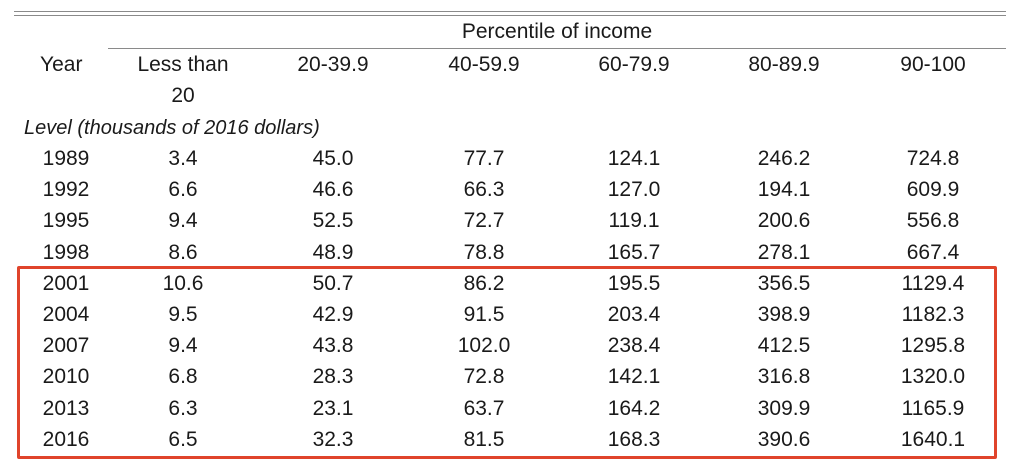 The image size is (1024, 466). Describe the element at coordinates (634, 408) in the screenshot. I see `value-cell: 164.2` at that location.